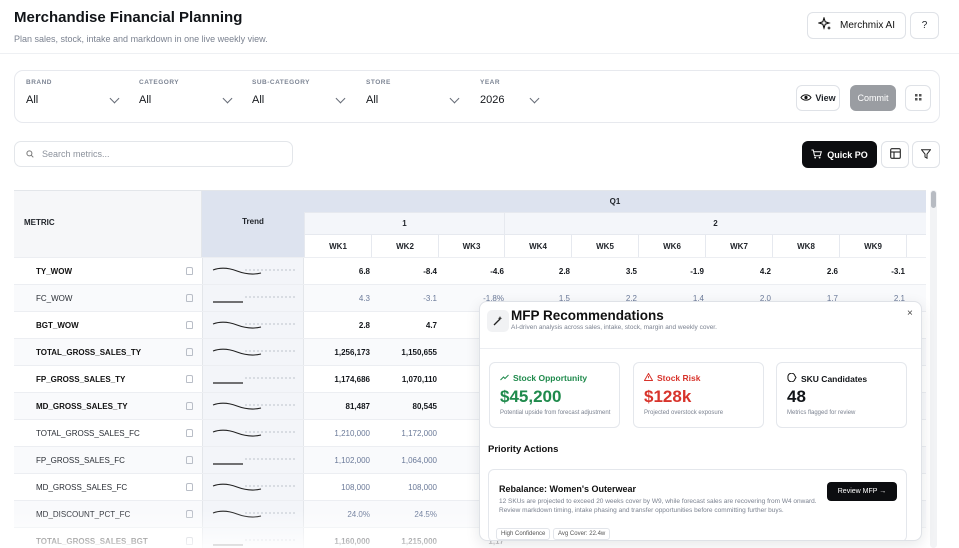 This screenshot has height=548, width=959. What do you see at coordinates (352, 379) in the screenshot?
I see `table-cell: 1,174,686` at bounding box center [352, 379].